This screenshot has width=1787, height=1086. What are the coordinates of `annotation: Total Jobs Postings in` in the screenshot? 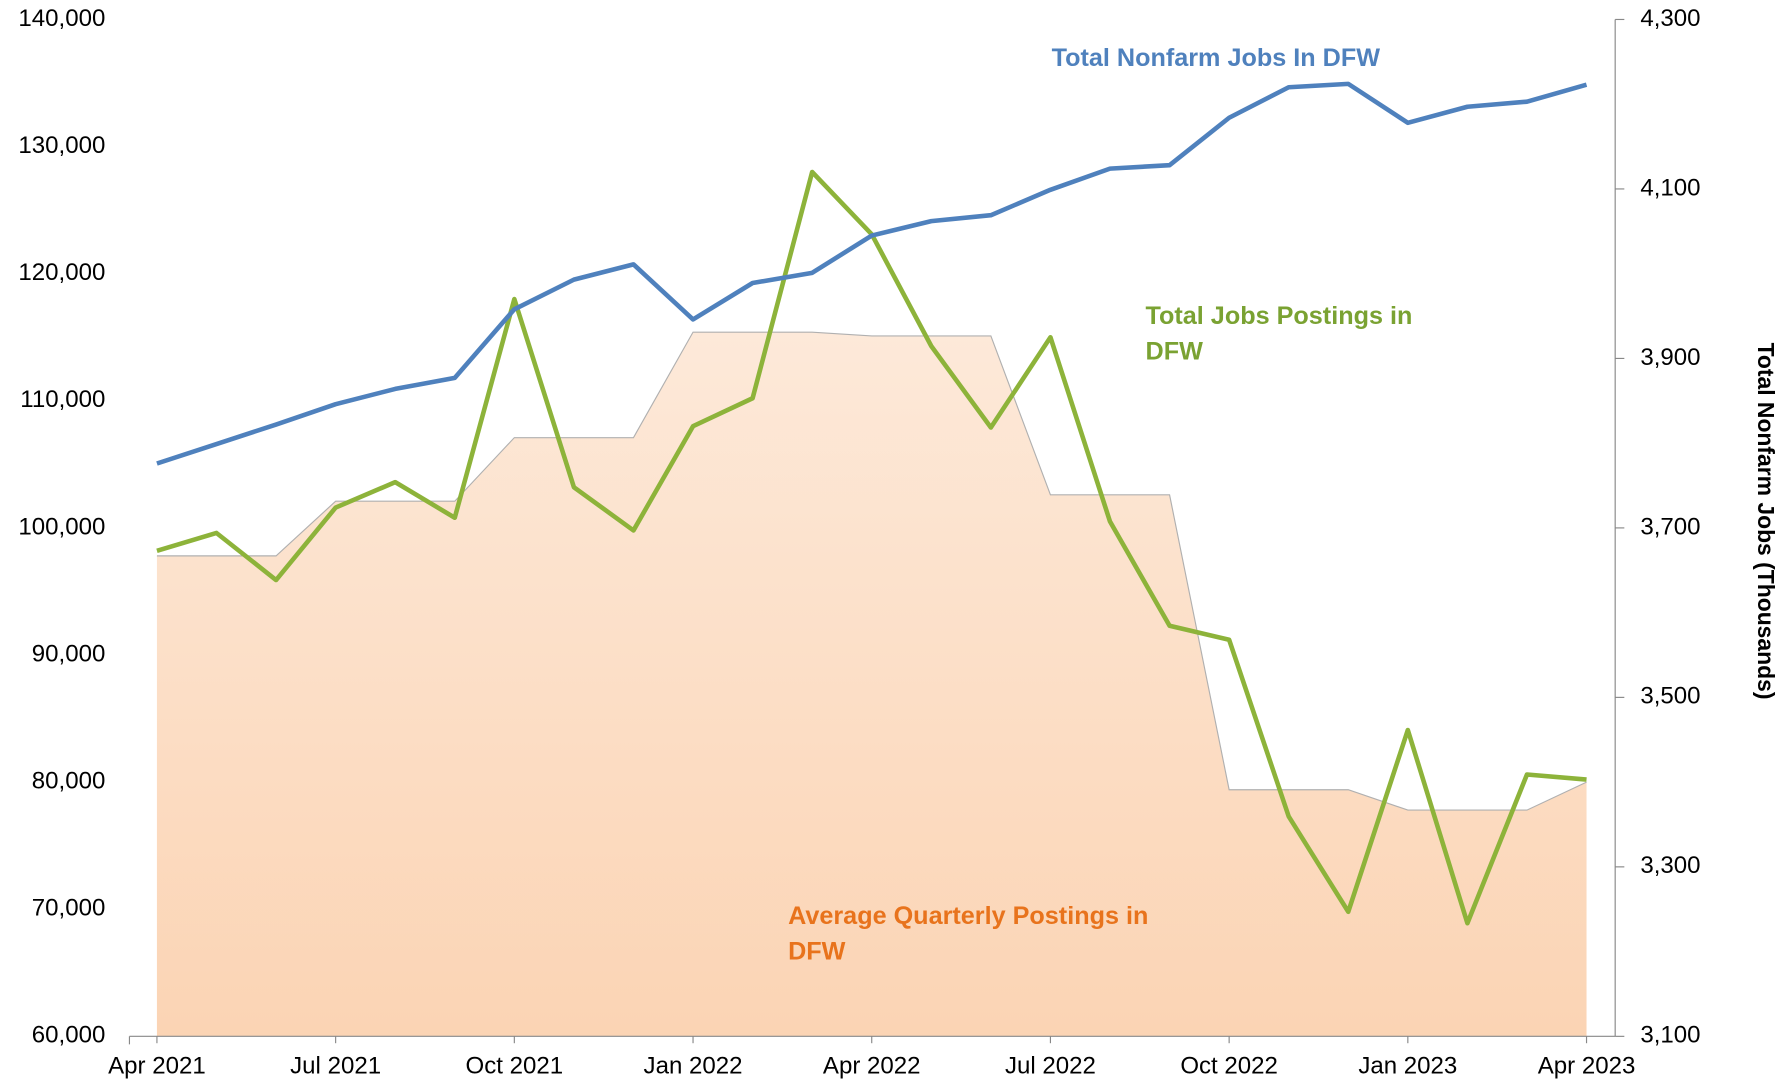 It's located at (1279, 316).